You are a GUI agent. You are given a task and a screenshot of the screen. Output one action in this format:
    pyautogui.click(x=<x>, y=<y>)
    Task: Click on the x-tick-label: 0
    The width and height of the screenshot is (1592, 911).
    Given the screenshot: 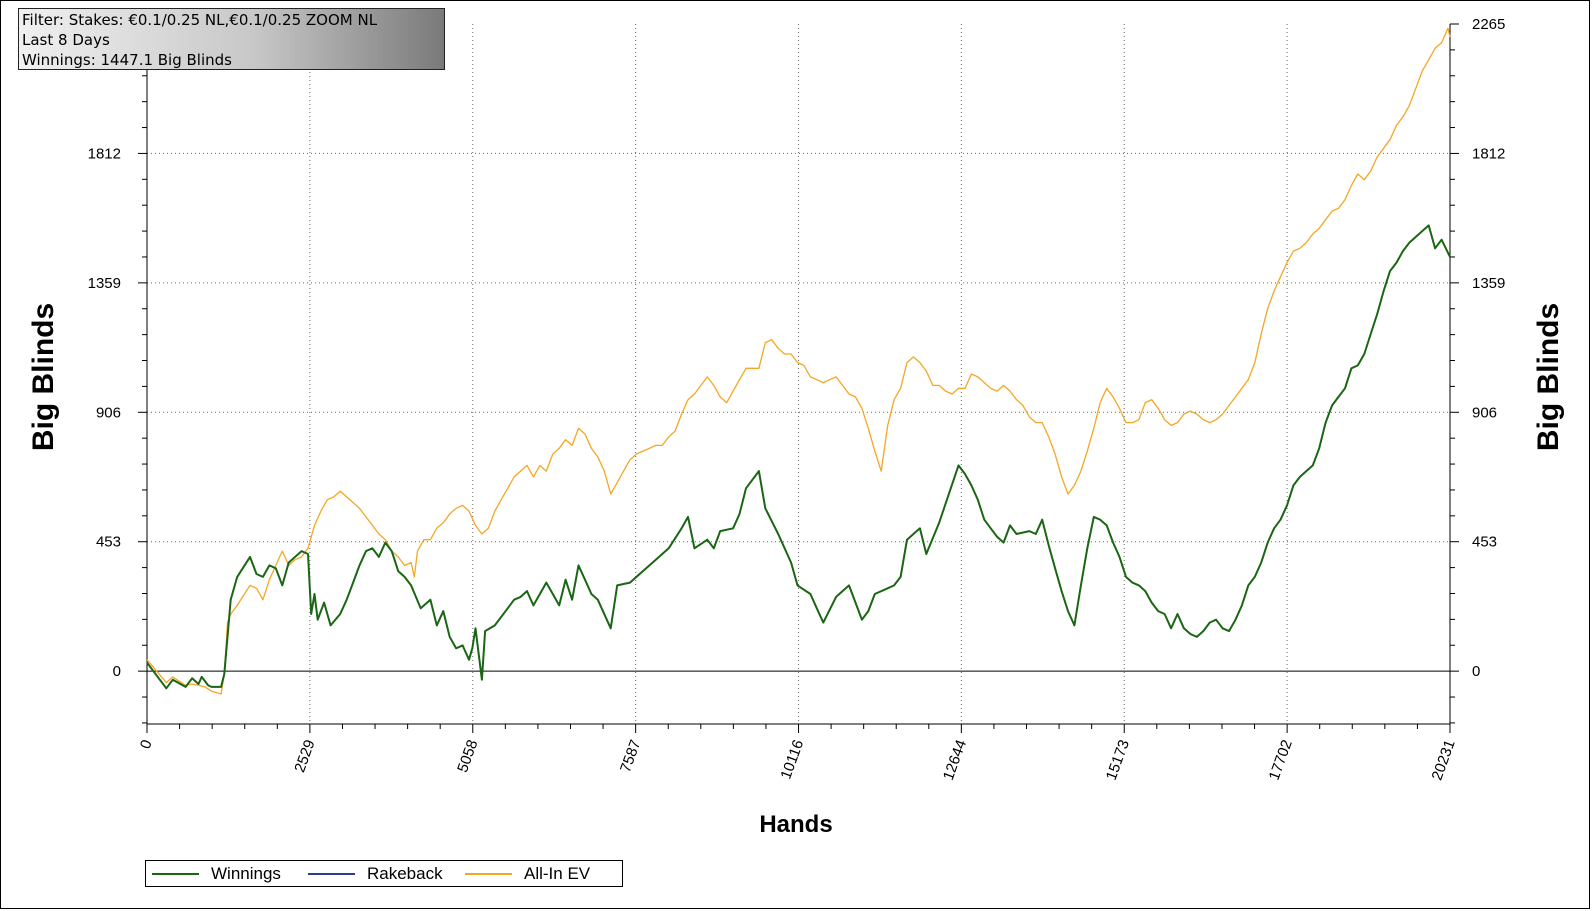 What is the action you would take?
    pyautogui.click(x=146, y=745)
    